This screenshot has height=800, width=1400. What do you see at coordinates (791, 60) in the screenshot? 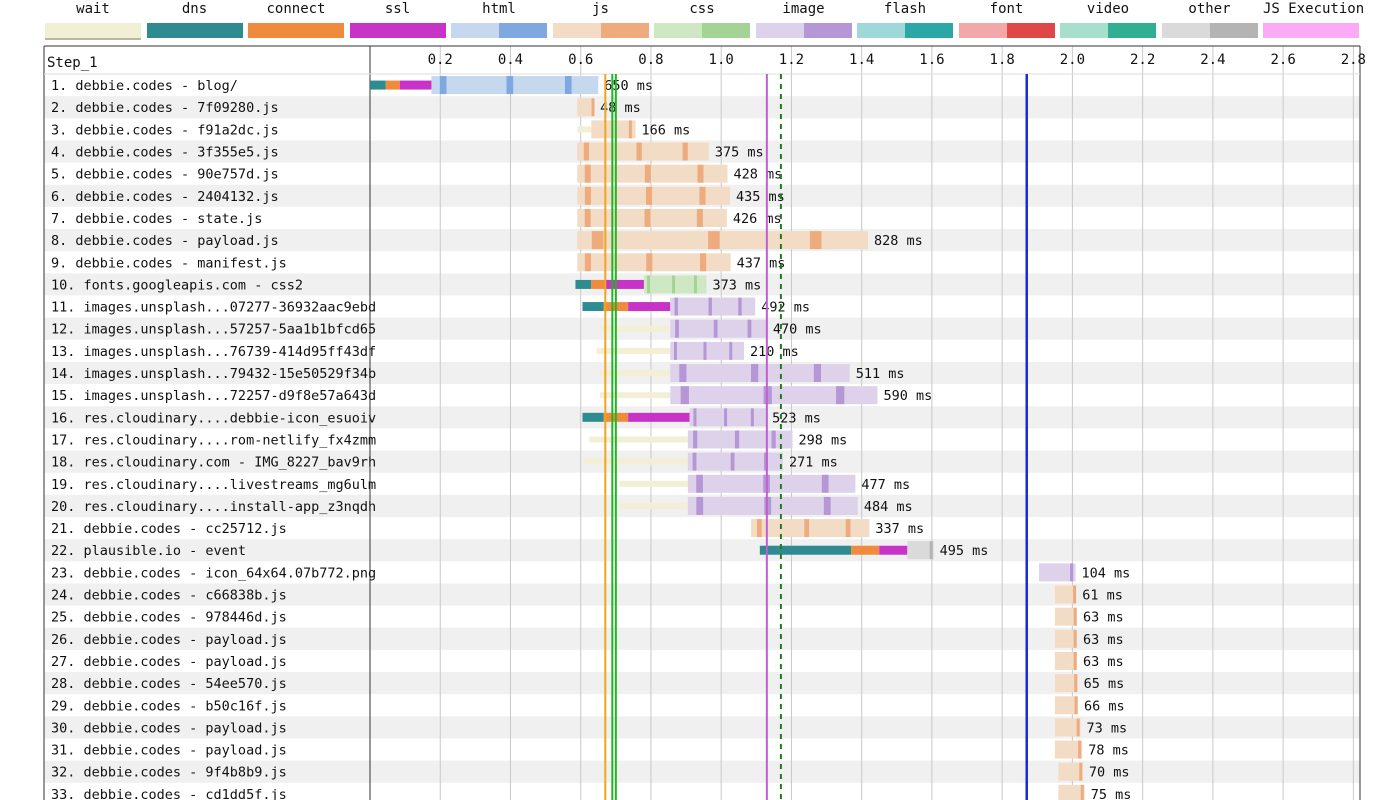
I see `x-tick-label: 1.2` at bounding box center [791, 60].